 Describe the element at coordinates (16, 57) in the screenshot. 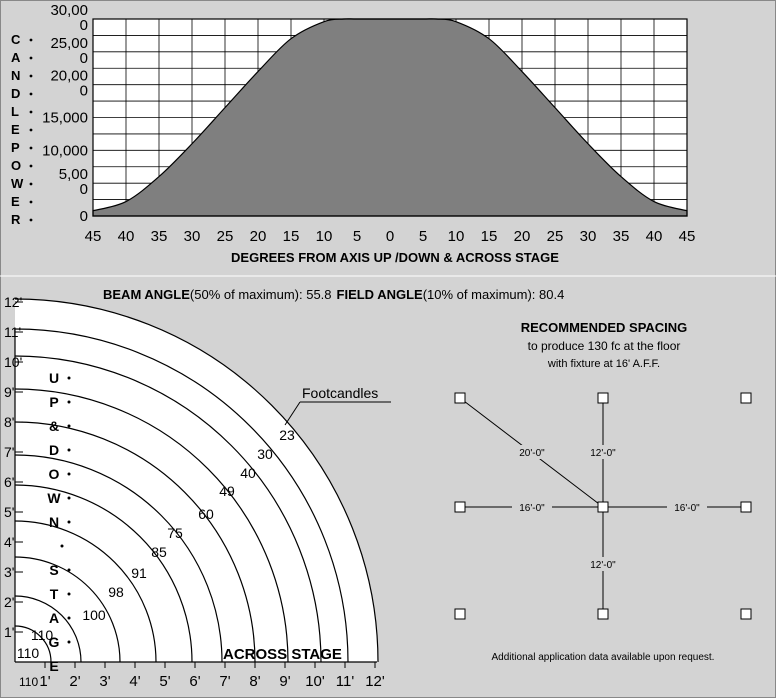

I see `y-axis-letter: A` at that location.